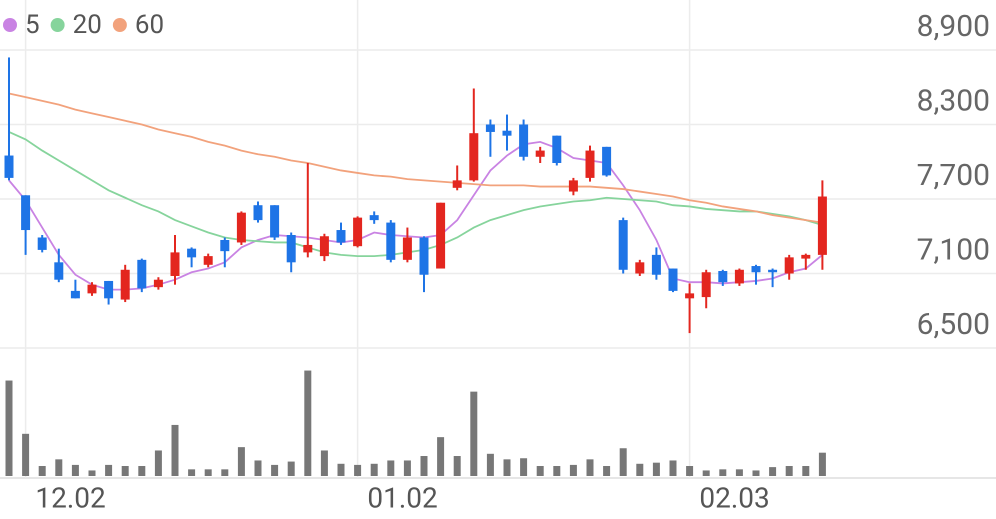 The image size is (996, 519). What do you see at coordinates (32, 25) in the screenshot?
I see `legend-label: 5` at bounding box center [32, 25].